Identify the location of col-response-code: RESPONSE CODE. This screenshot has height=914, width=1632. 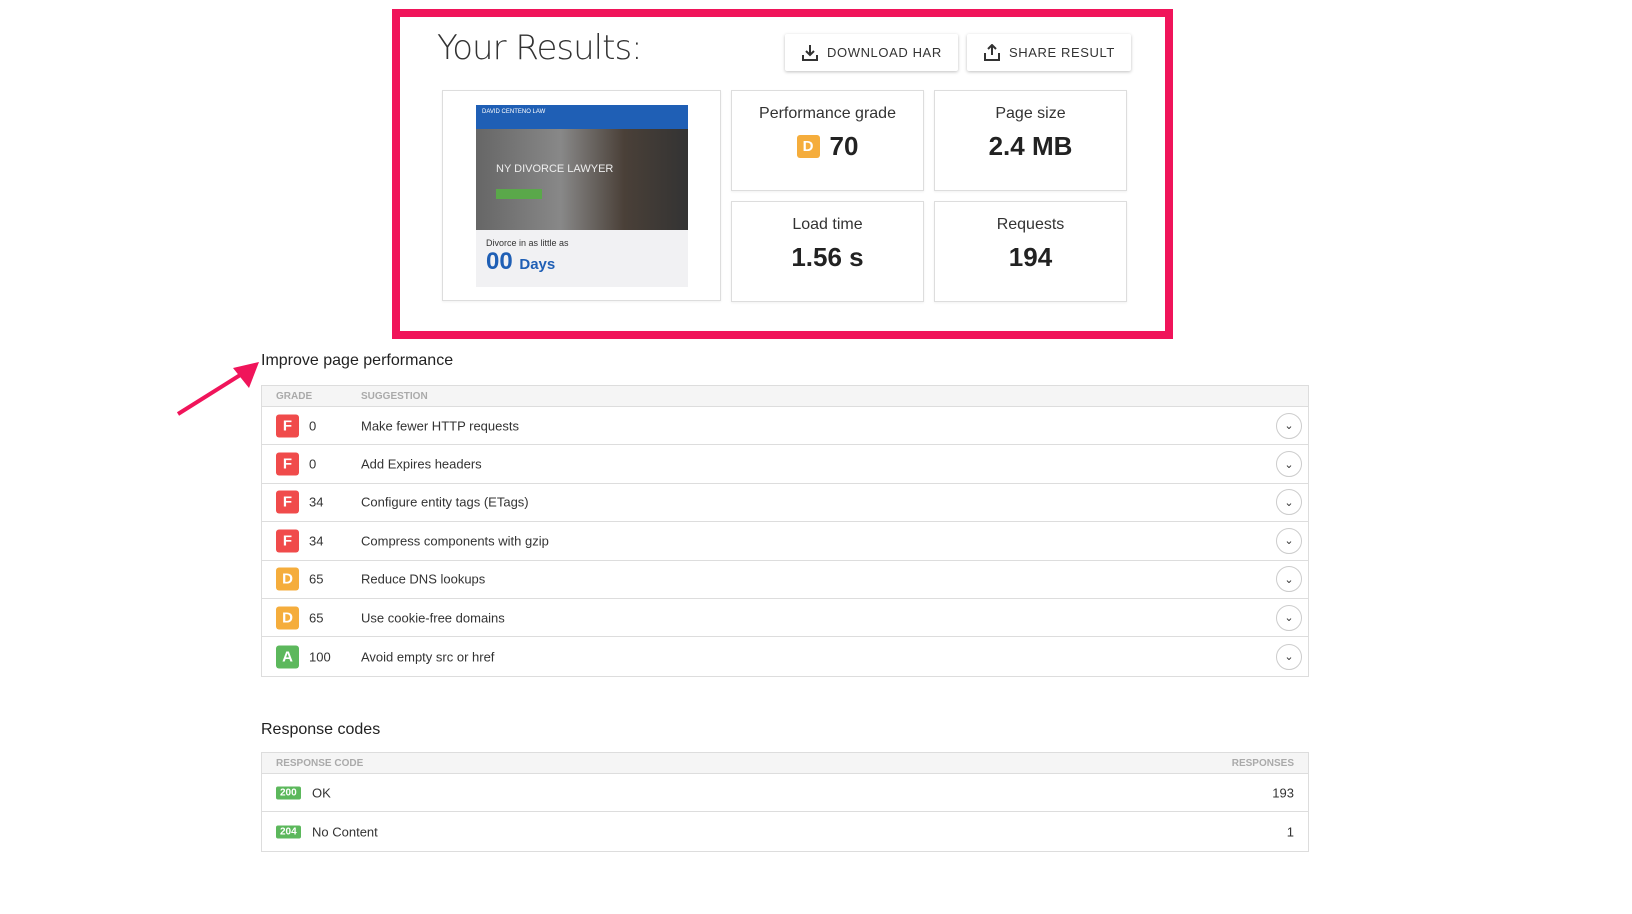
(320, 763).